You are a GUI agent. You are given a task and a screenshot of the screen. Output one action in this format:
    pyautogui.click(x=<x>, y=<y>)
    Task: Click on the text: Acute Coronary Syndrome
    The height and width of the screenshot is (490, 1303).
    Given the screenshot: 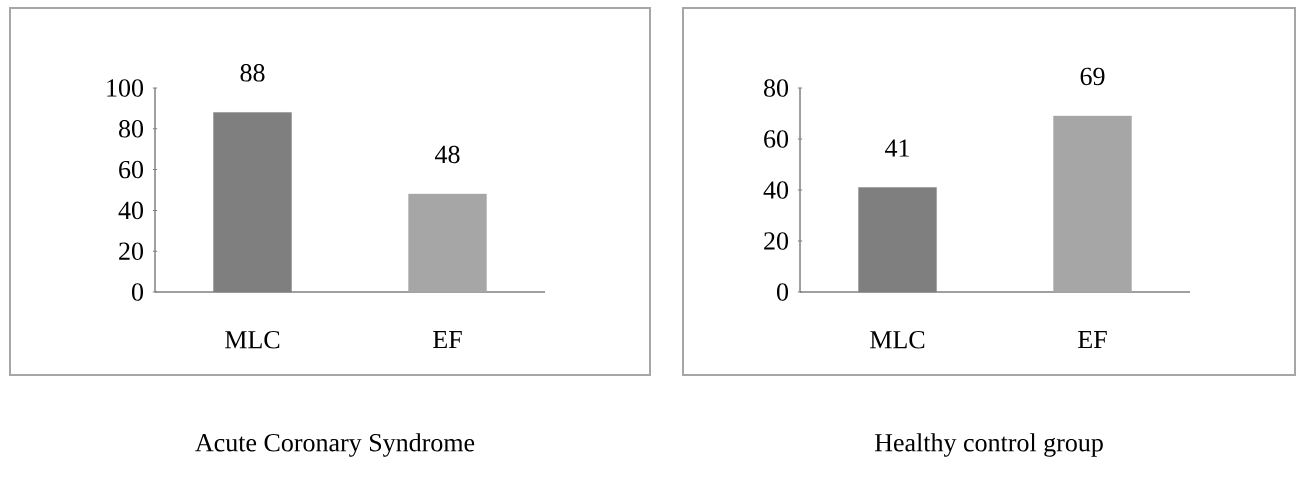 What is the action you would take?
    pyautogui.click(x=335, y=445)
    